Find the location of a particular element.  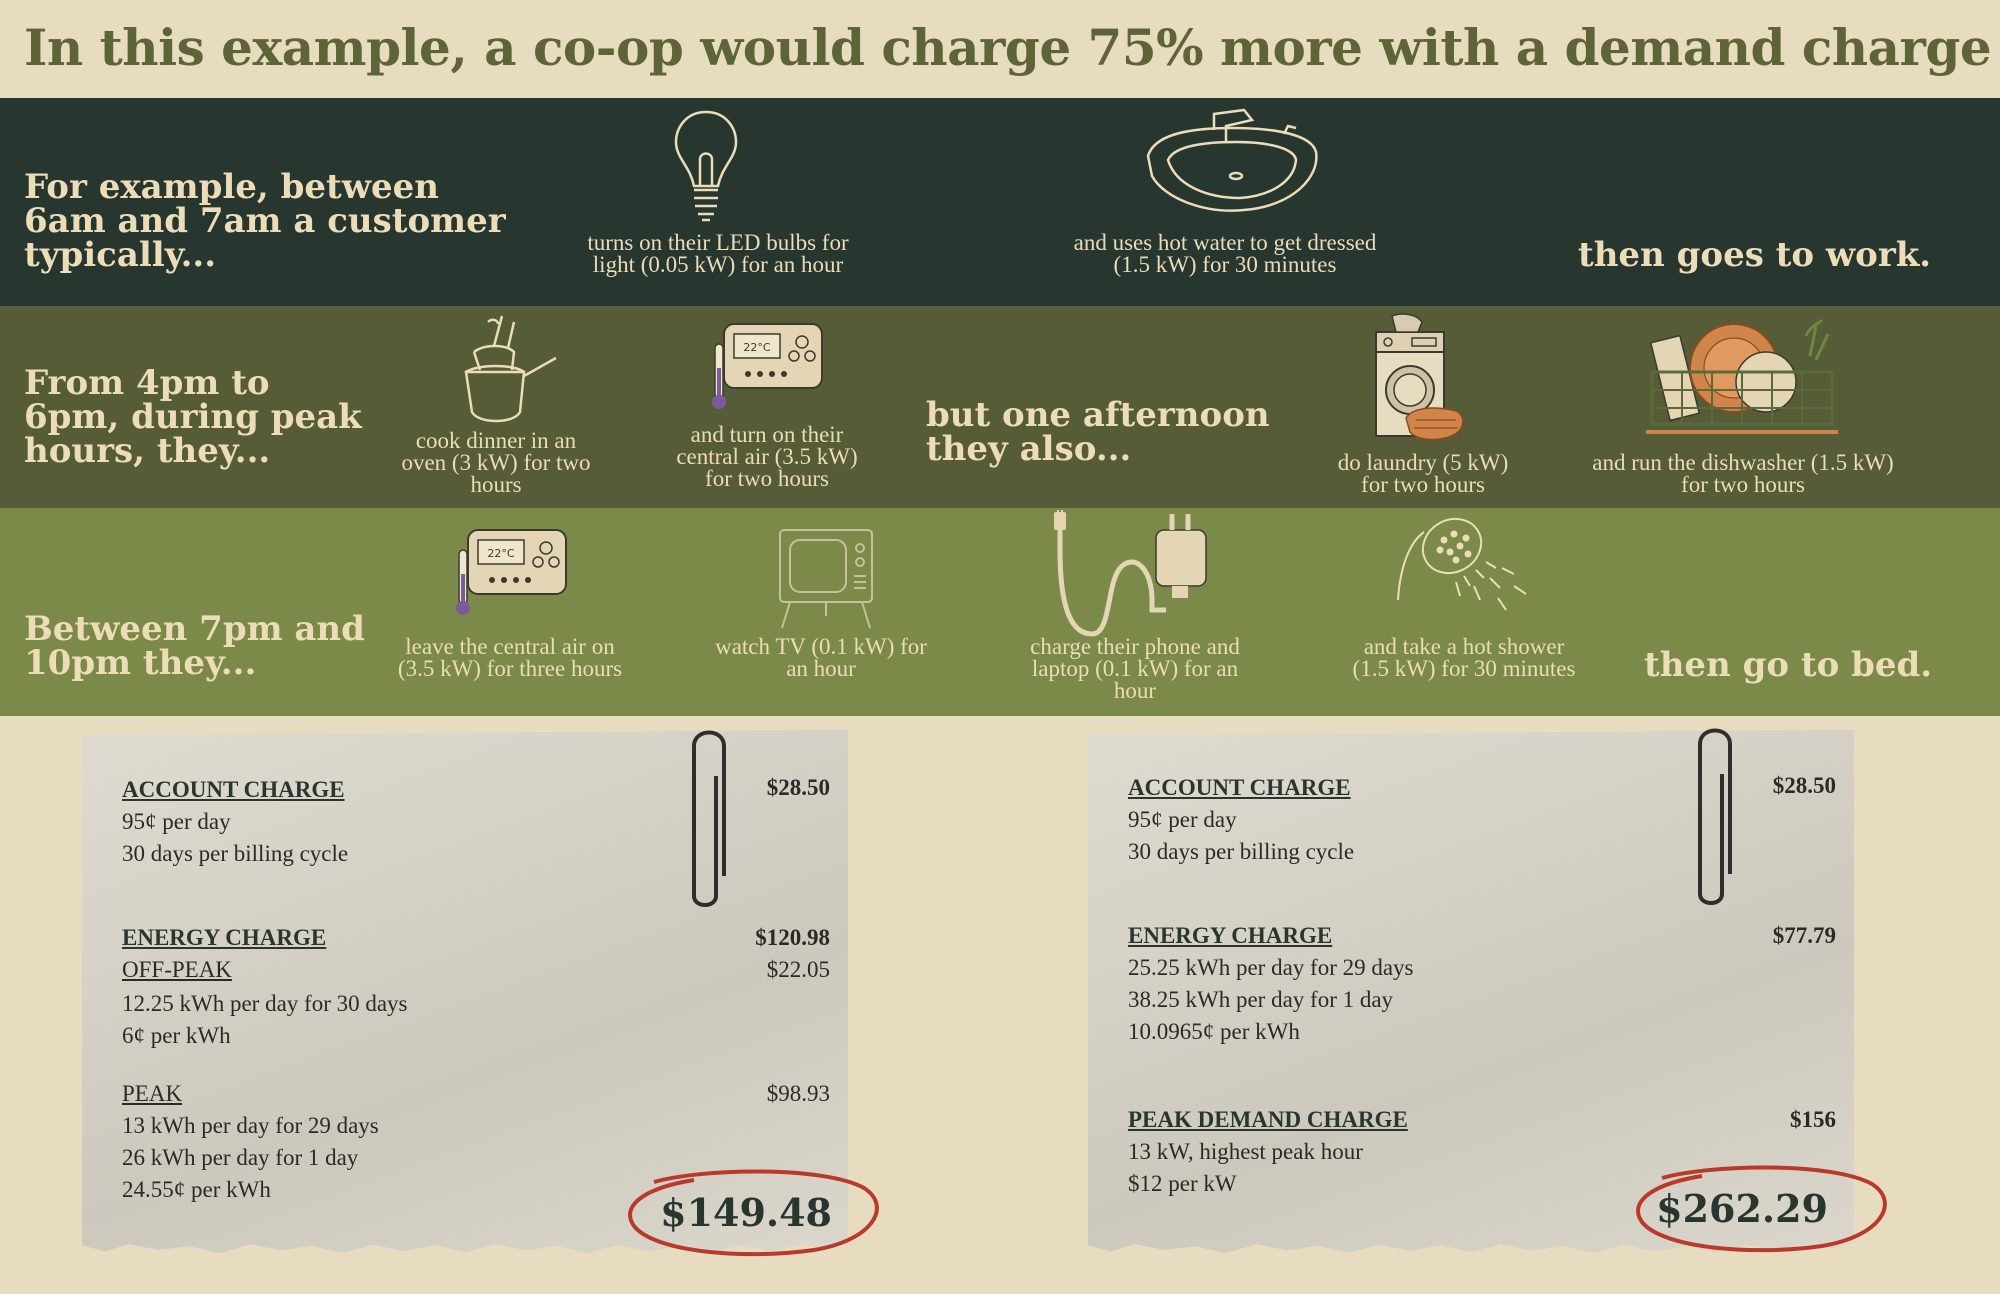

pots-icon is located at coordinates (509, 369).